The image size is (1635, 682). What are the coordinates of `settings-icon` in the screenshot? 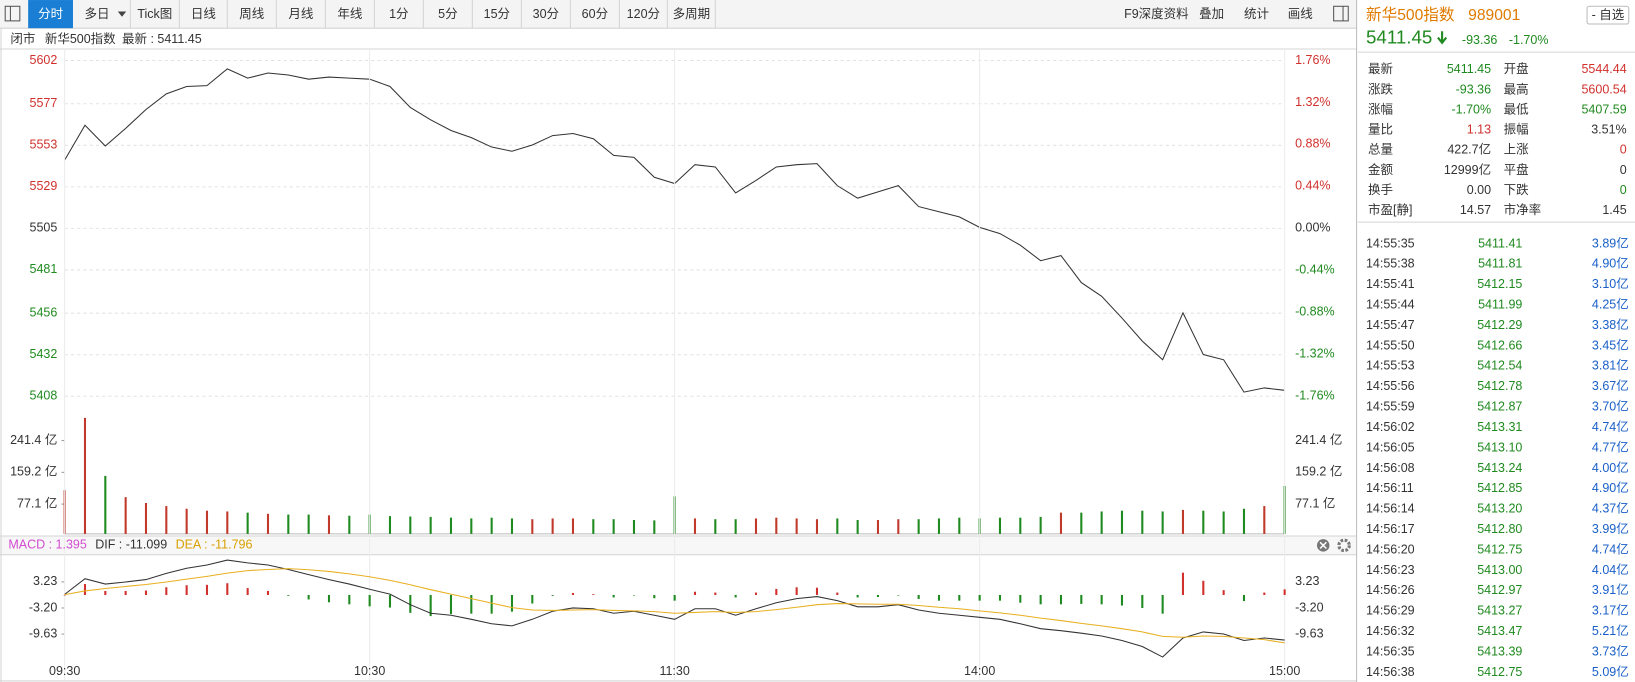 It's located at (1344, 545).